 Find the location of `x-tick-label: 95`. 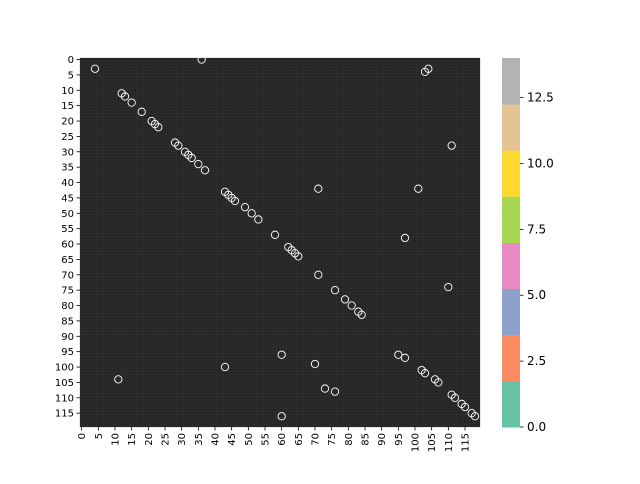

x-tick-label: 95 is located at coordinates (399, 439).